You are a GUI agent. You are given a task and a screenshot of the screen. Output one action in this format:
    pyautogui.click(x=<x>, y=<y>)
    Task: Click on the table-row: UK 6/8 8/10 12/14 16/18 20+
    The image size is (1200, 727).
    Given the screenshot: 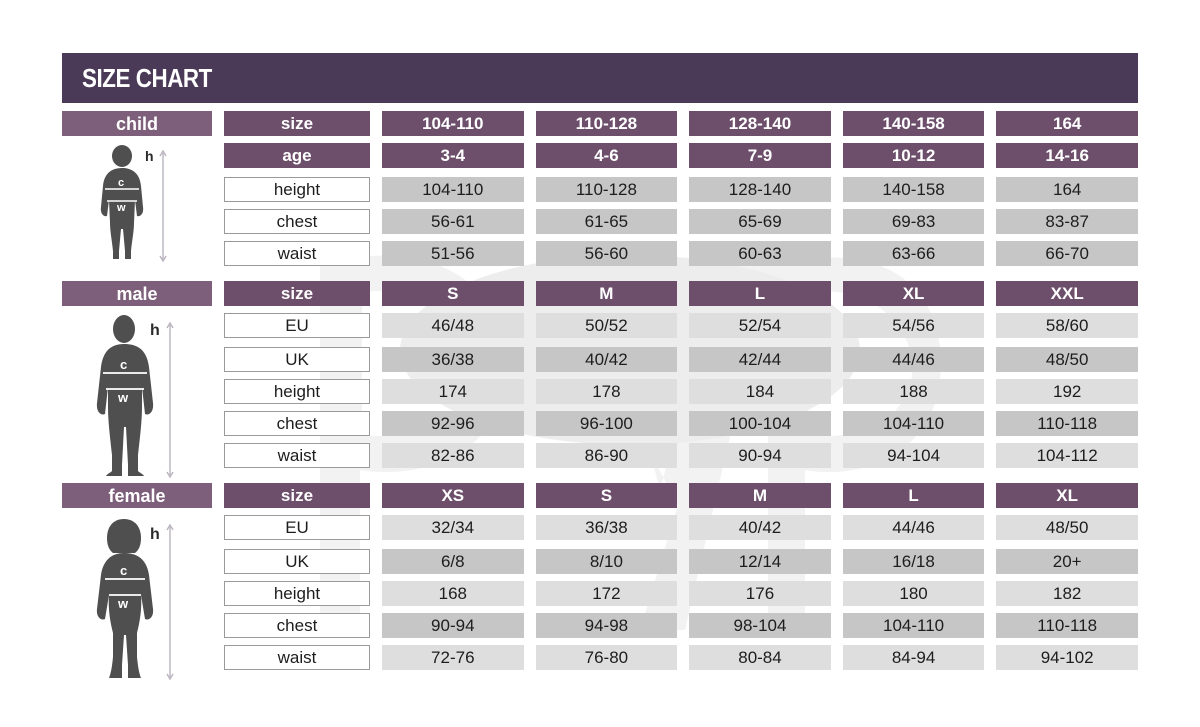 What is the action you would take?
    pyautogui.click(x=600, y=561)
    